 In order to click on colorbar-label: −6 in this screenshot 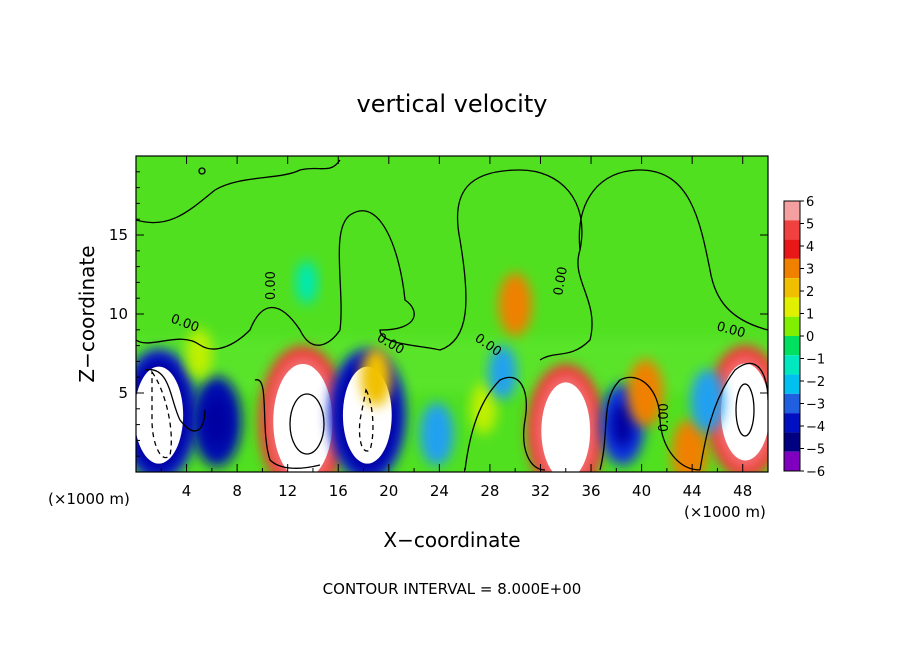, I will do `click(815, 472)`.